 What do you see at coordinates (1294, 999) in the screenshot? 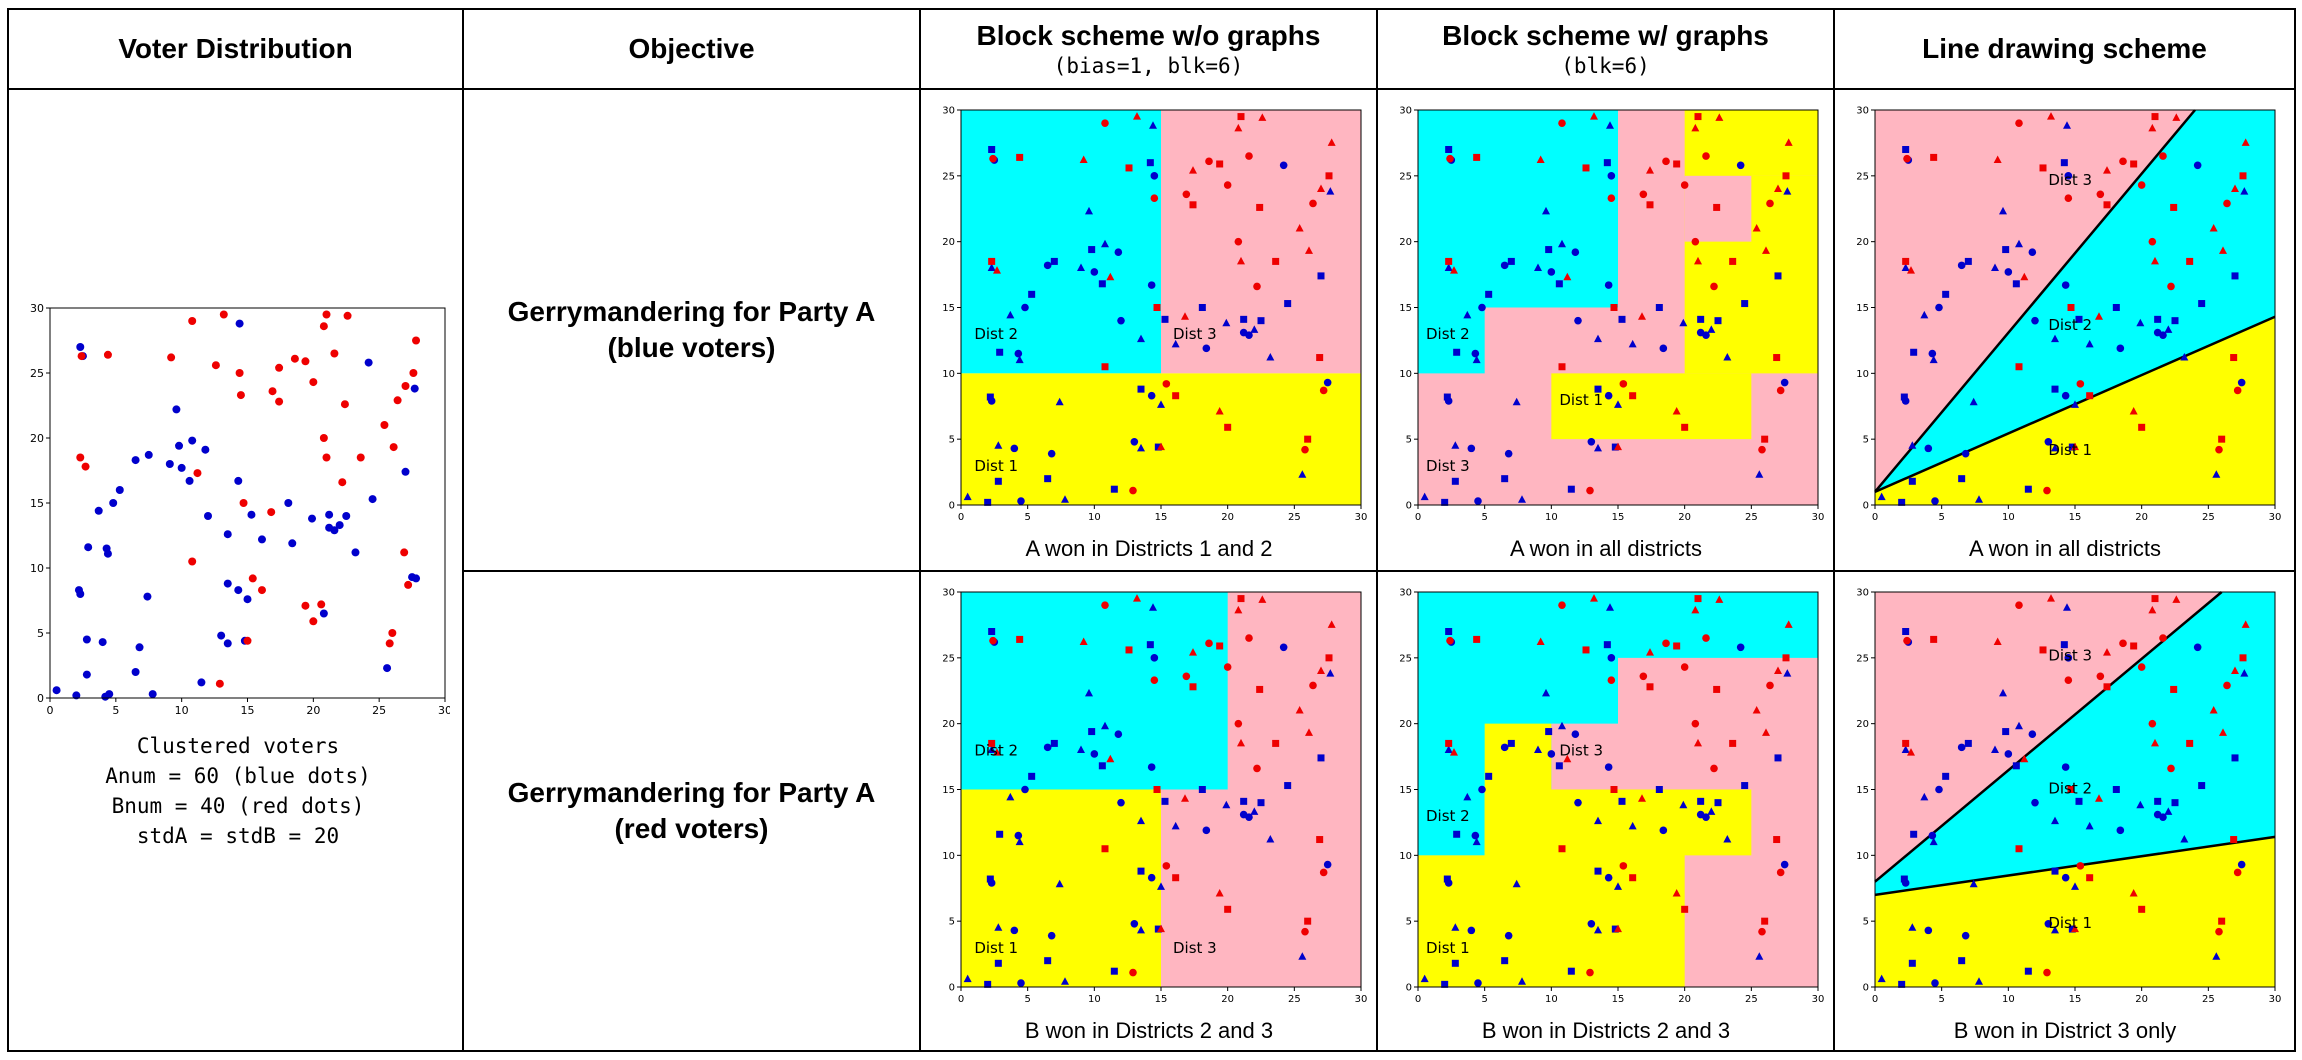
I see `x-tick-label: 25` at bounding box center [1294, 999].